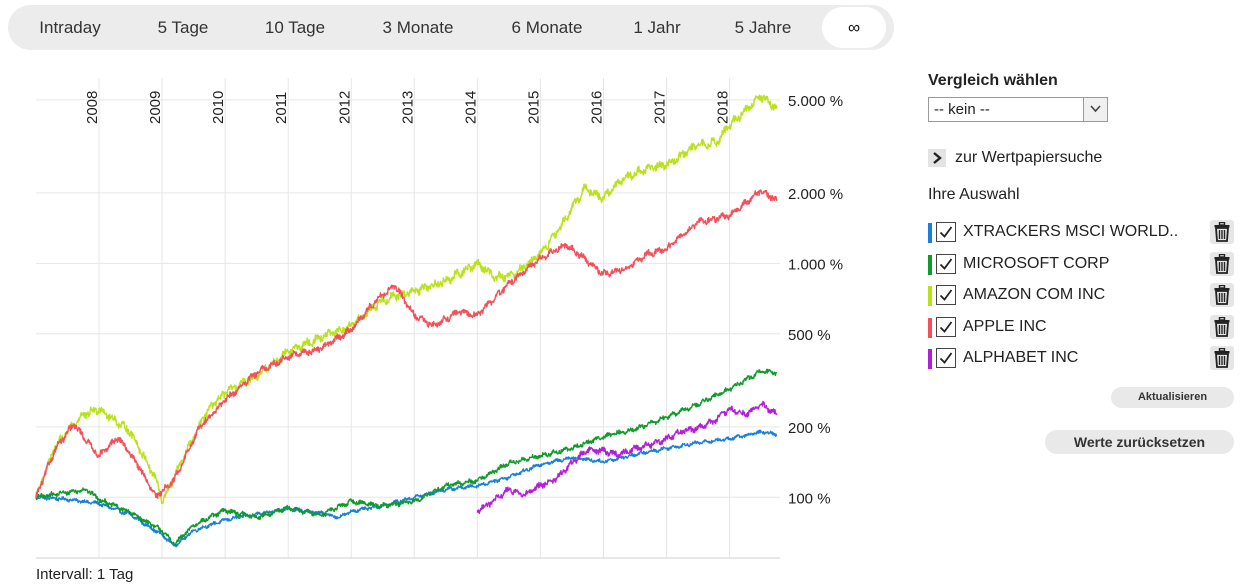  I want to click on selection-label: Ihre Auswahl, so click(974, 194).